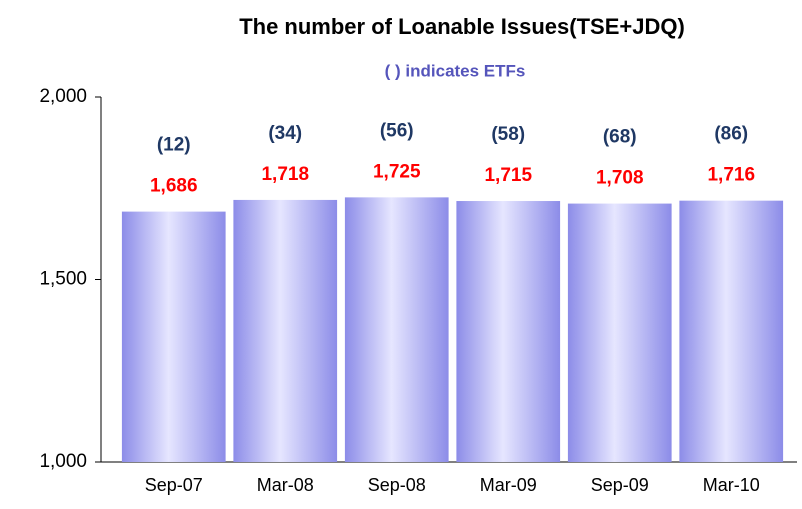 Image resolution: width=802 pixels, height=509 pixels. What do you see at coordinates (508, 175) in the screenshot?
I see `value-label: 1,715` at bounding box center [508, 175].